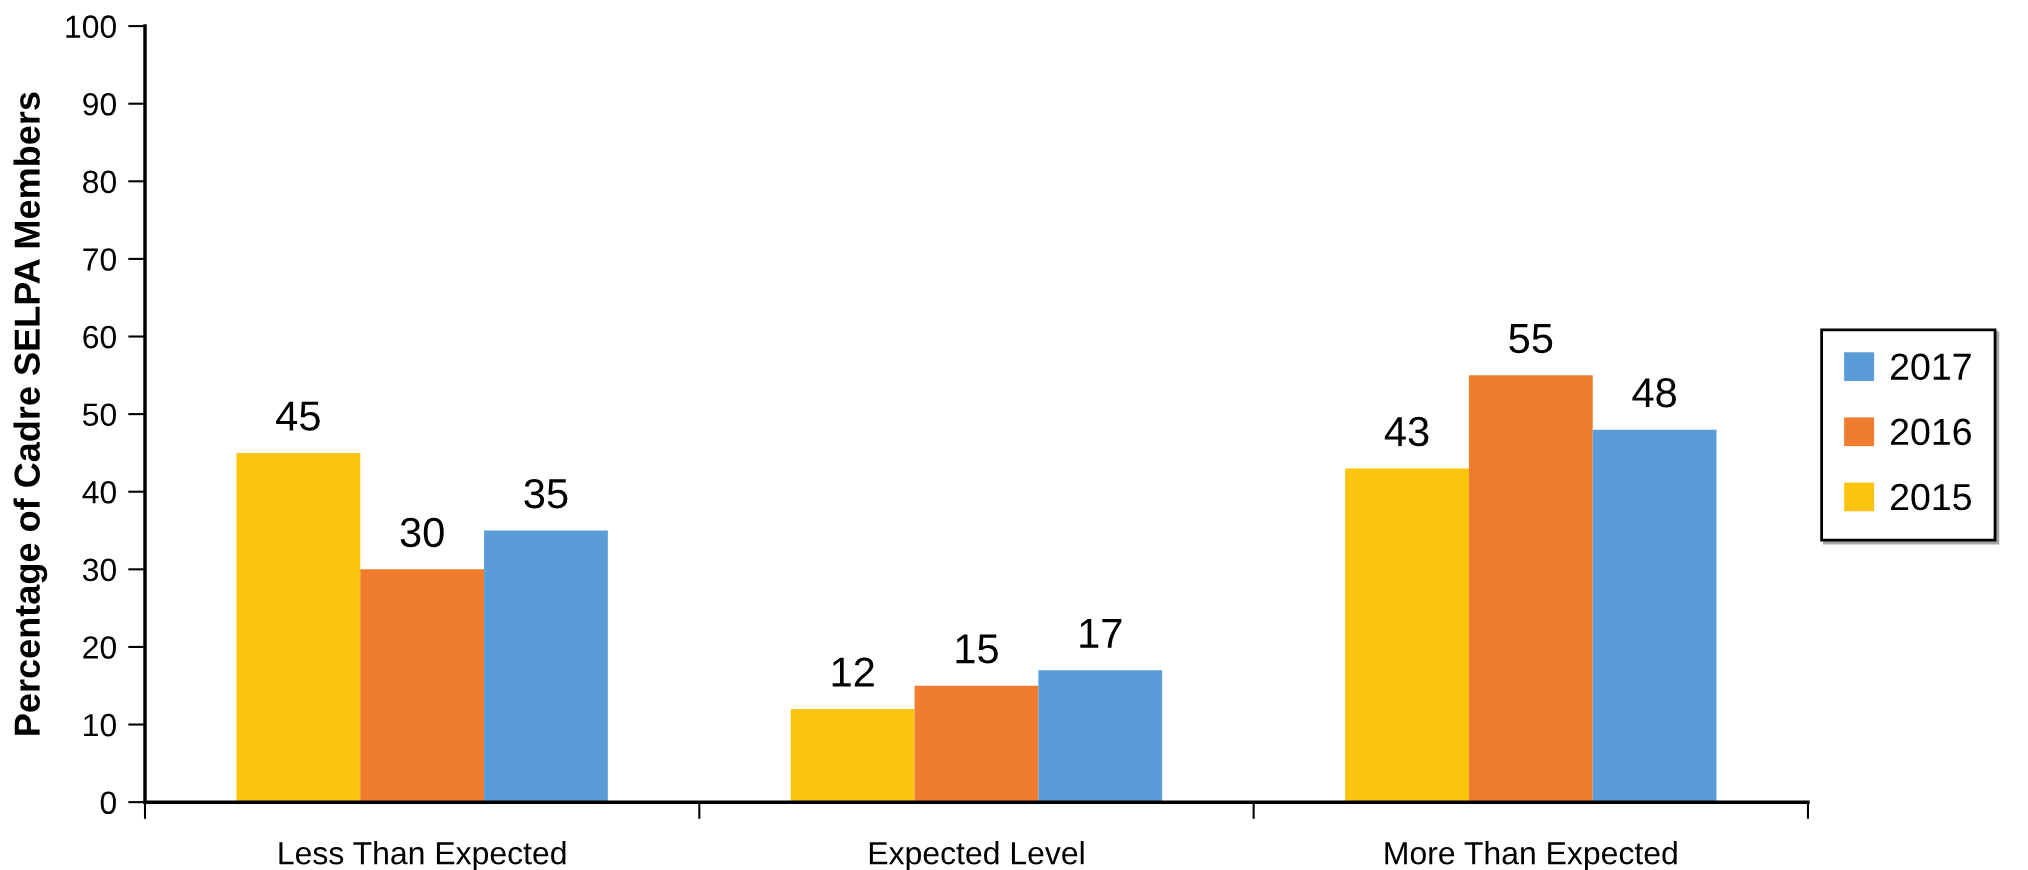 The height and width of the screenshot is (870, 2028). Describe the element at coordinates (1931, 497) in the screenshot. I see `legend-label: 2015` at that location.